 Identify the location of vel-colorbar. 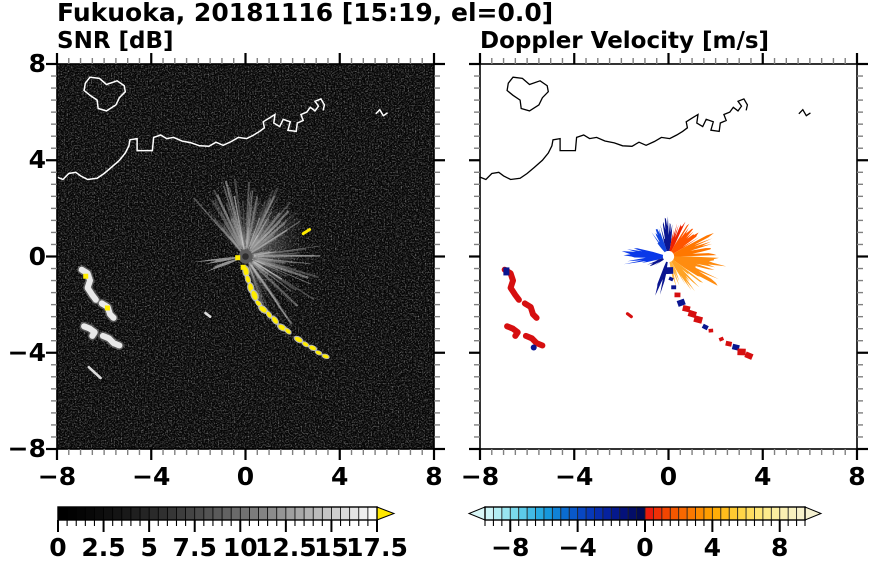
(645, 519).